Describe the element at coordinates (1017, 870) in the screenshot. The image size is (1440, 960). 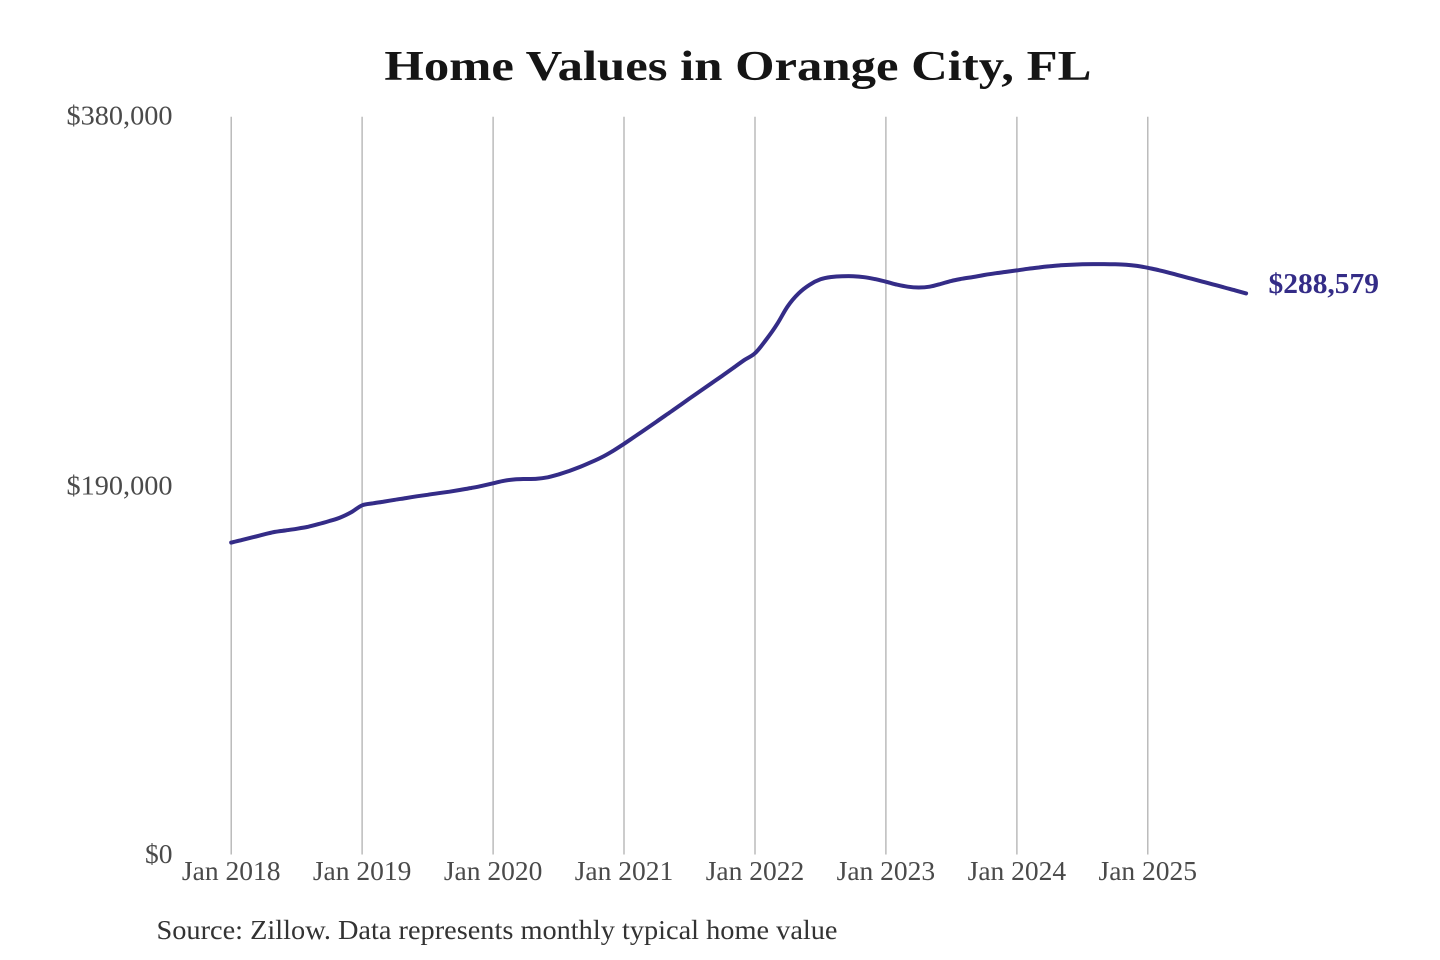
I see `svg-text: Jan 2024` at that location.